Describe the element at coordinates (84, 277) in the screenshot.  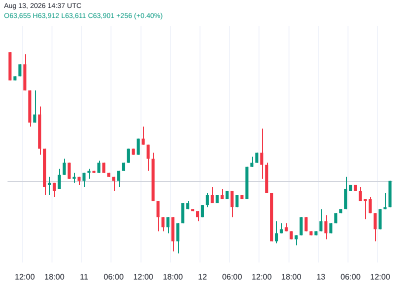
I see `x-tick-label: 11` at that location.